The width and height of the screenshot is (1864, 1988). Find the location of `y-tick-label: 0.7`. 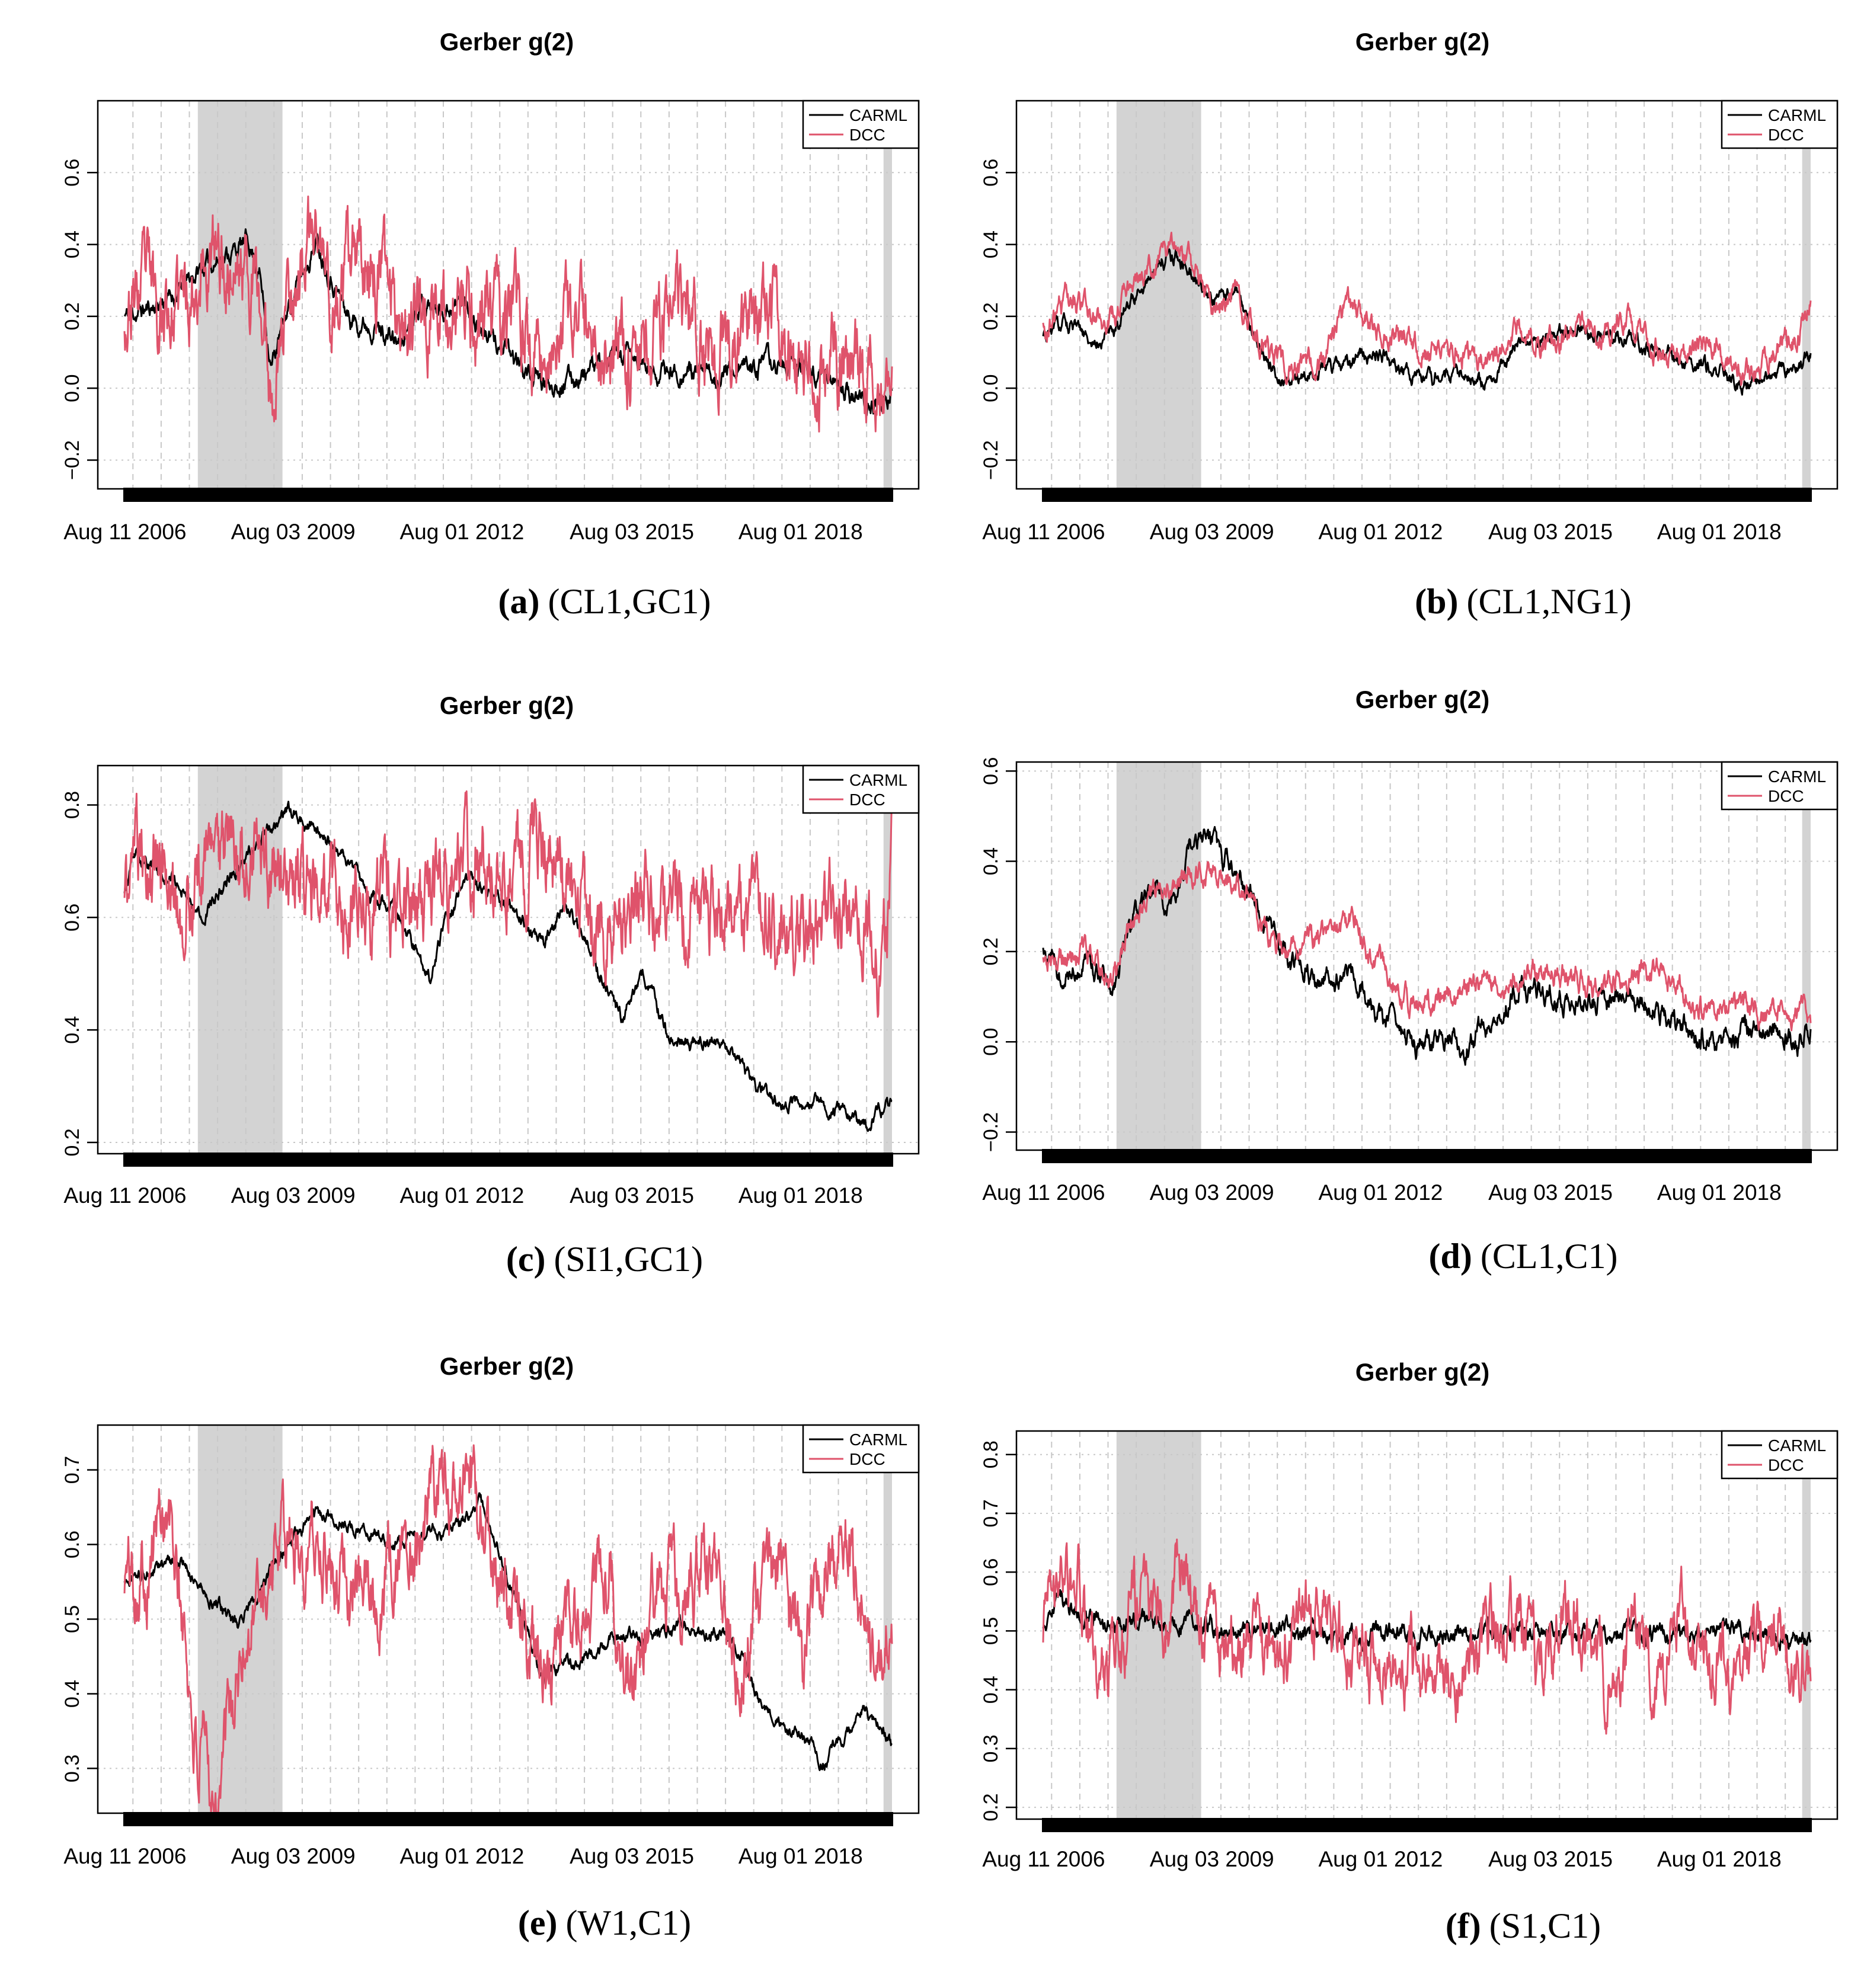

y-tick-label: 0.7 is located at coordinates (991, 1513).